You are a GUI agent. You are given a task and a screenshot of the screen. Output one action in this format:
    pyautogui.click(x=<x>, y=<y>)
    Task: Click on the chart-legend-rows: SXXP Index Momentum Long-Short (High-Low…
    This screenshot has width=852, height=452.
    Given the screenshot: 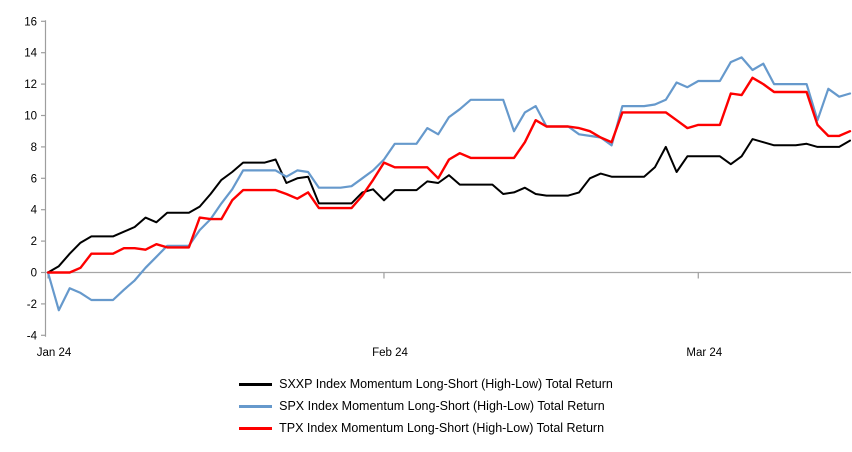 What is the action you would take?
    pyautogui.click(x=426, y=406)
    